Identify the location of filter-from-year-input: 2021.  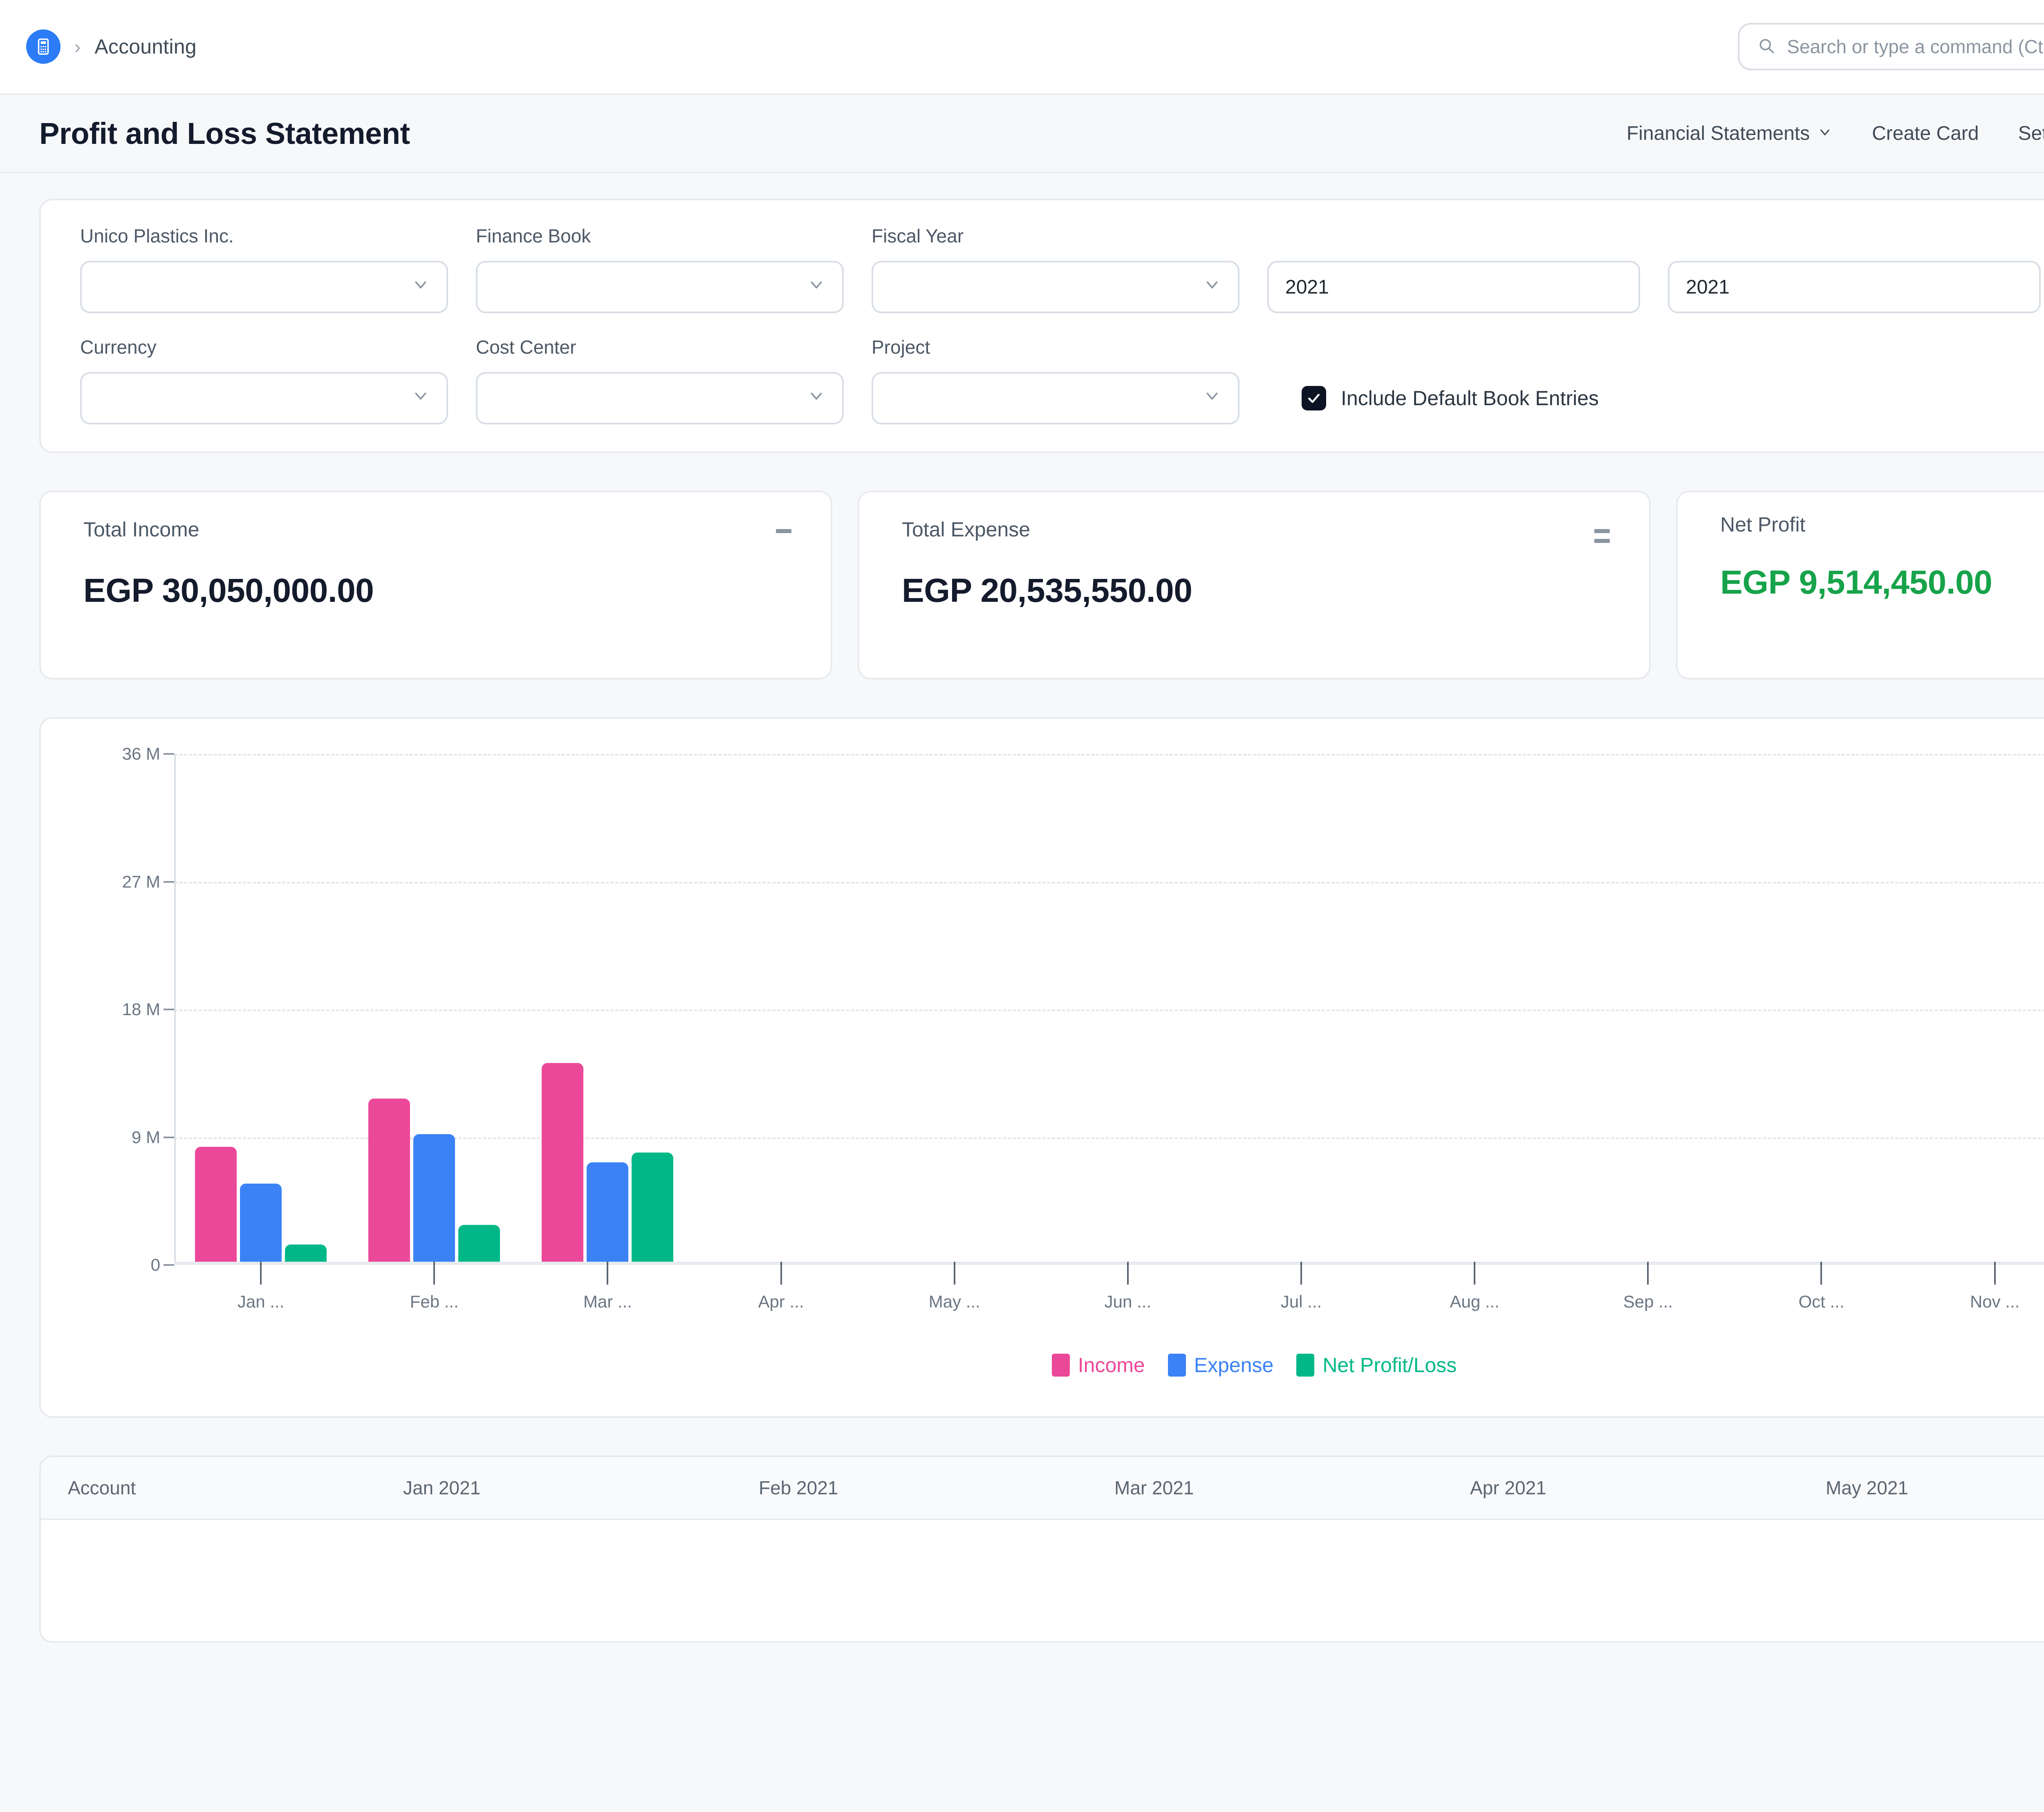
(1454, 287).